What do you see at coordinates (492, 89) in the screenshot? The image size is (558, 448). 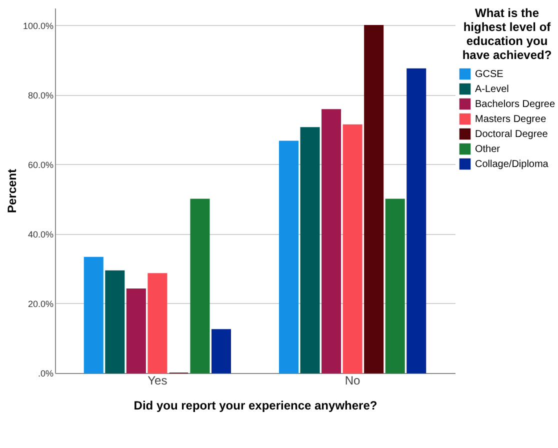 I see `legend-label: A-Level` at bounding box center [492, 89].